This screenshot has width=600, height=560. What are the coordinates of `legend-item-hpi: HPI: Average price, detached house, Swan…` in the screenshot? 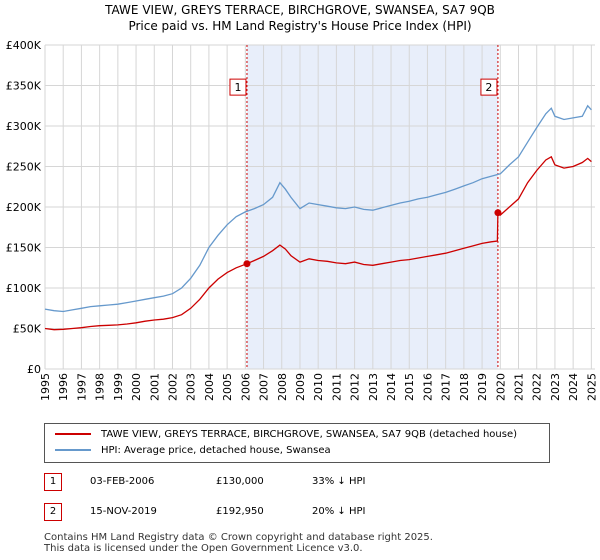 It's located at (193, 451).